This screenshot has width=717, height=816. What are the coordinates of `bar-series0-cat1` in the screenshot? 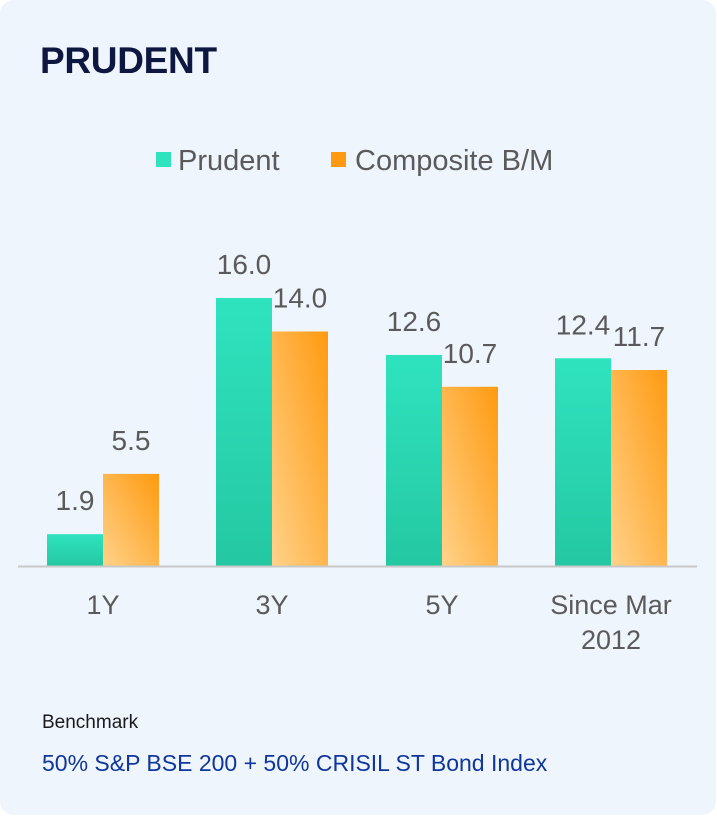 It's located at (244, 432).